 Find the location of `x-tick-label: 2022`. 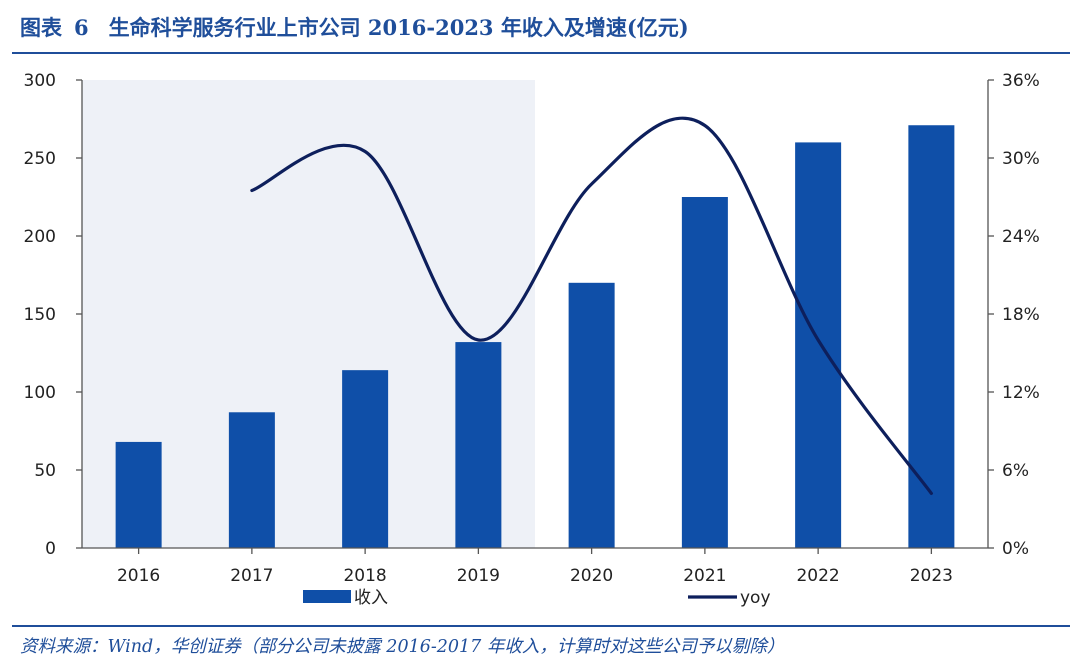

x-tick-label: 2022 is located at coordinates (817, 576).